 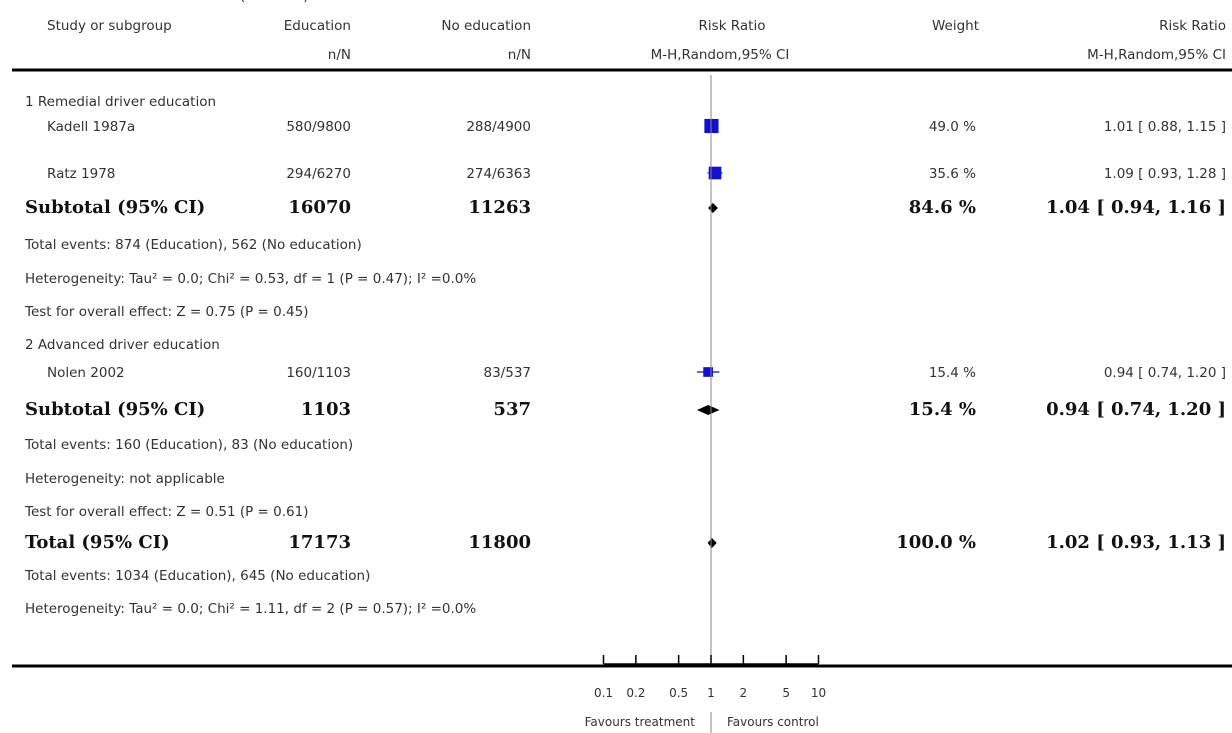 I want to click on no-education-value: 288/4900, so click(x=498, y=127).